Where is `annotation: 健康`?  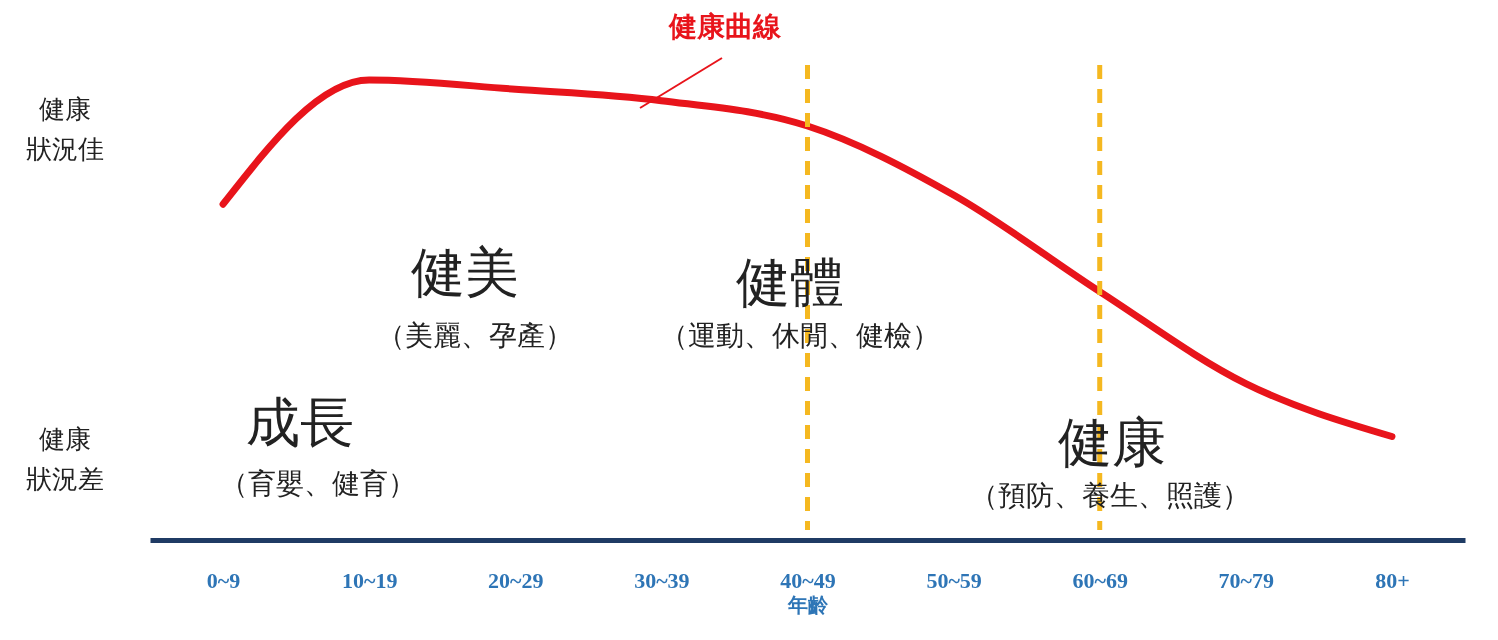 annotation: 健康 is located at coordinates (1112, 442).